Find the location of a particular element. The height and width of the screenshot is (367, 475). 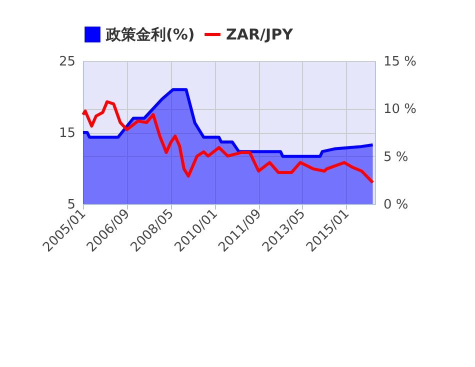

y-tick-label: 5 is located at coordinates (71, 205).